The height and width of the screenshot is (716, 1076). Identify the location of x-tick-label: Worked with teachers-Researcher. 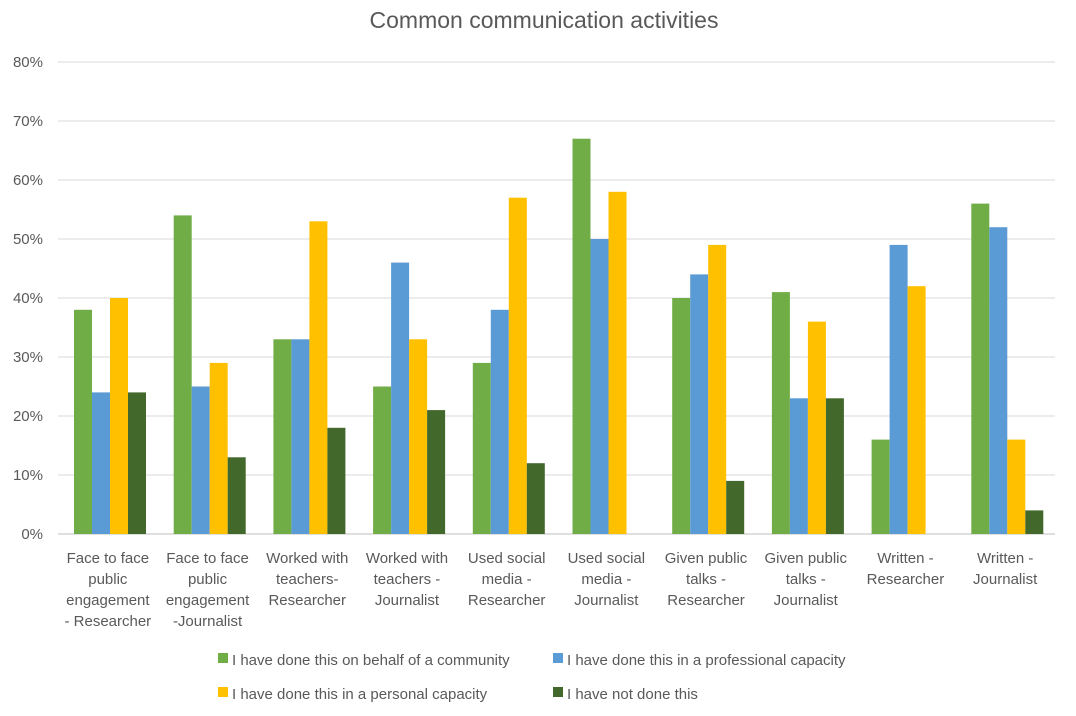
(307, 579).